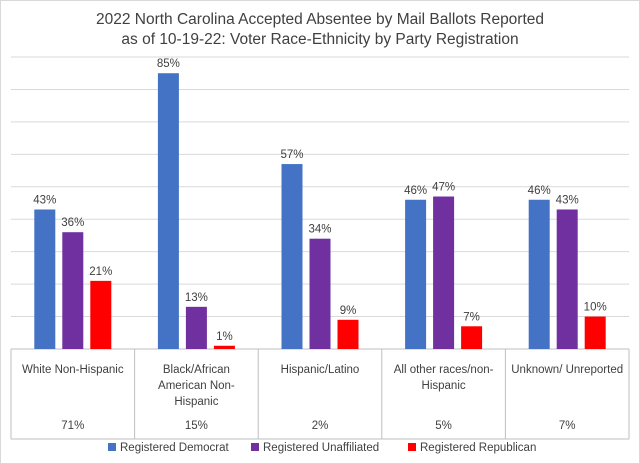 Image resolution: width=640 pixels, height=464 pixels. Describe the element at coordinates (321, 448) in the screenshot. I see `legend-label: Registered Unaffiliated` at that location.